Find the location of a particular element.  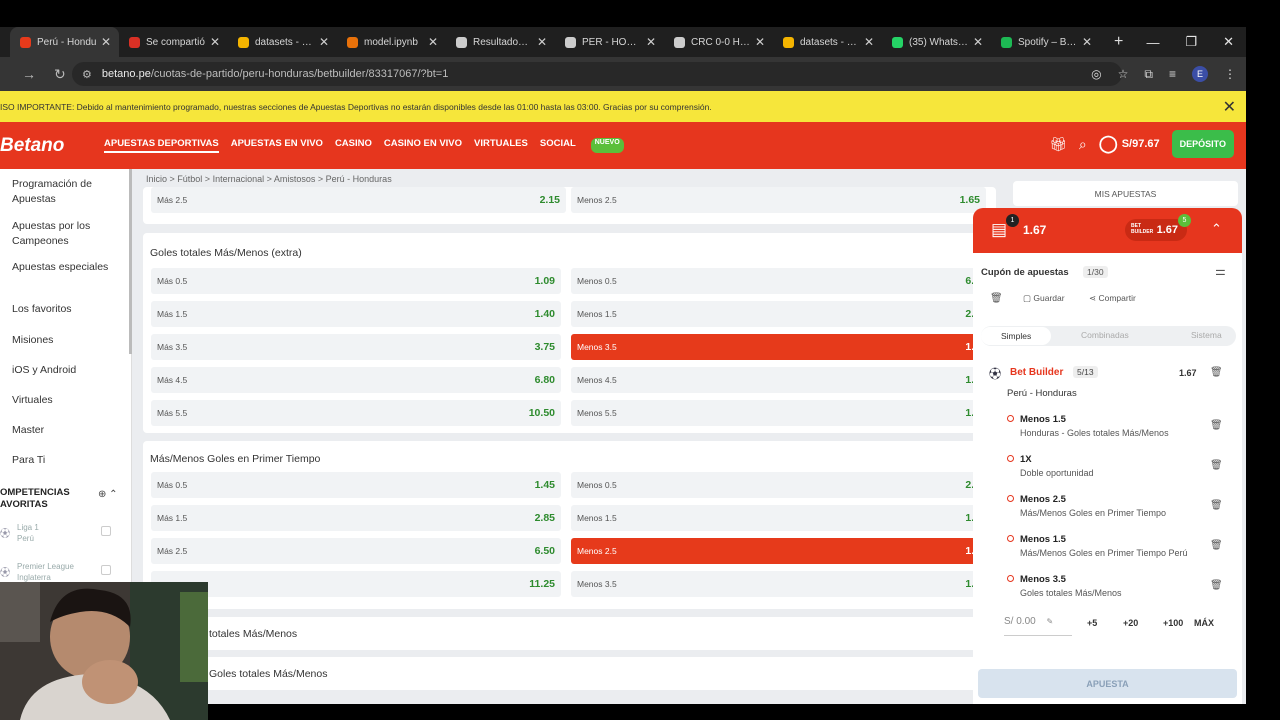

close-window-icon: ✕ is located at coordinates (1228, 41).